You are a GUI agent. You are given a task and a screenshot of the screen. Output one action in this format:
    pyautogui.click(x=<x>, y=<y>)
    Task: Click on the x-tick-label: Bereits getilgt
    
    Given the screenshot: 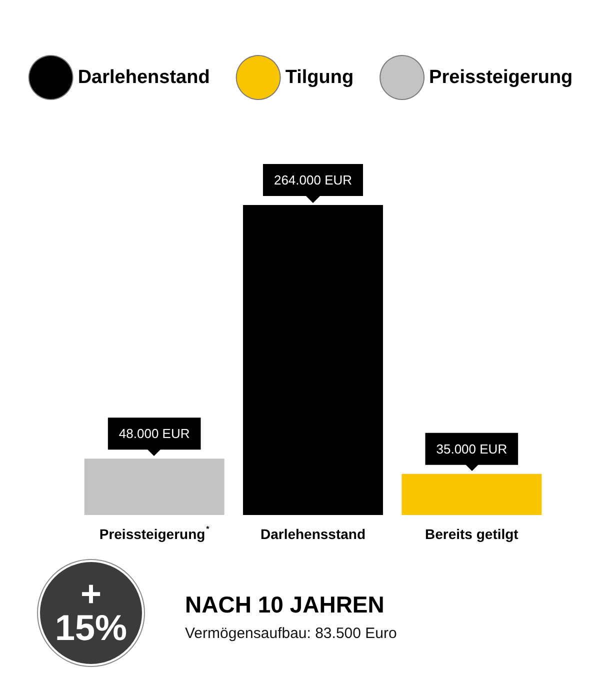 What is the action you would take?
    pyautogui.click(x=471, y=534)
    